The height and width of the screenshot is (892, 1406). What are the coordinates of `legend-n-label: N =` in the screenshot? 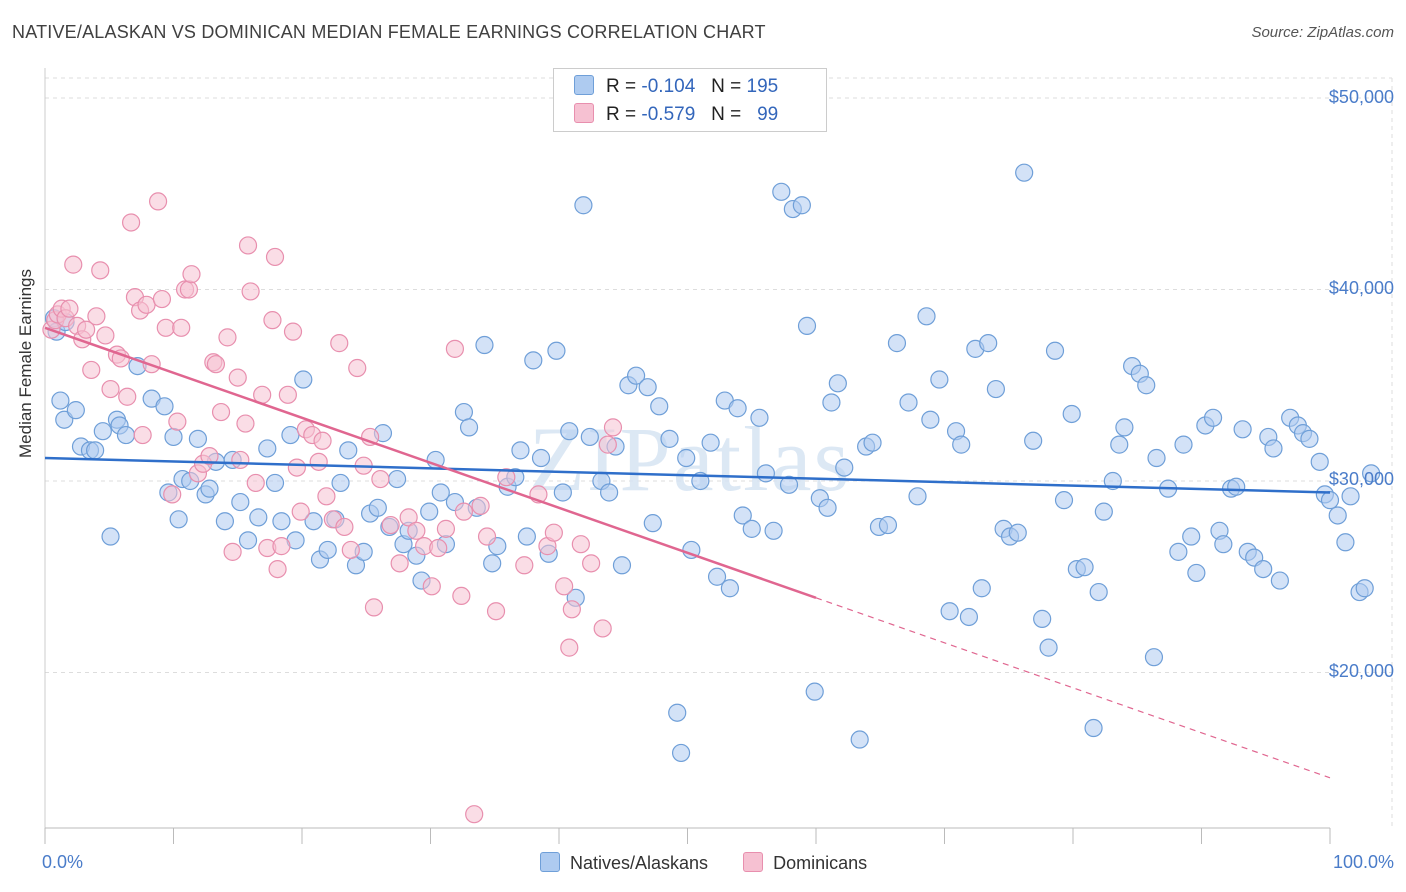 It's located at (726, 114).